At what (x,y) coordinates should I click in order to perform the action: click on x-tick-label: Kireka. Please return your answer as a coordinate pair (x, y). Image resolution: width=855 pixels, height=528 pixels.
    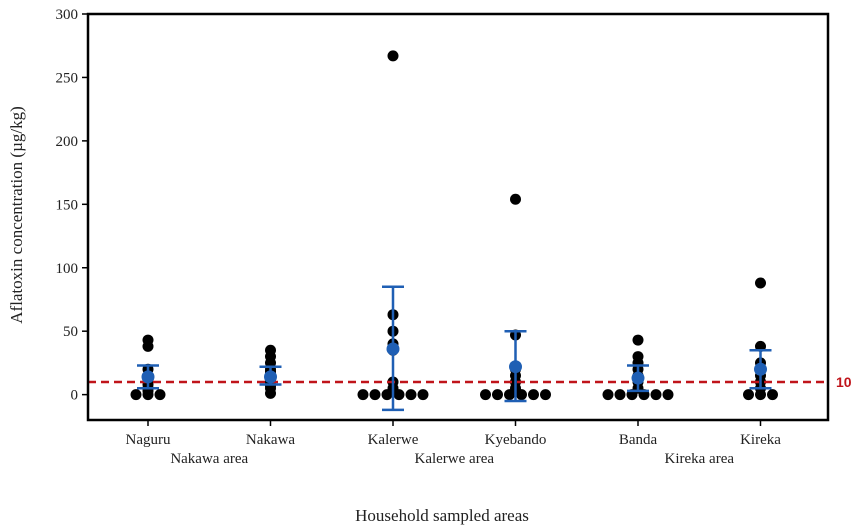
    Looking at the image, I should click on (760, 440).